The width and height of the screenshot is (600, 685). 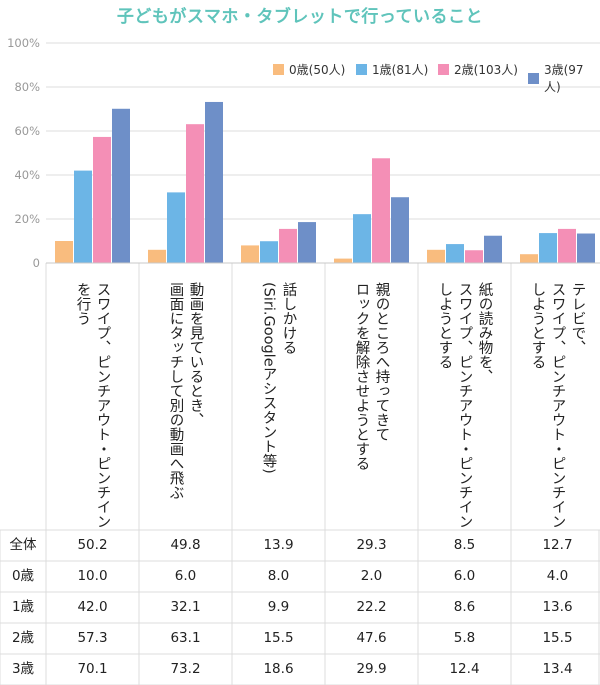 What do you see at coordinates (278, 378) in the screenshot?
I see `category-label: 話しかける (Siri.Googleアシスタント等)` at bounding box center [278, 378].